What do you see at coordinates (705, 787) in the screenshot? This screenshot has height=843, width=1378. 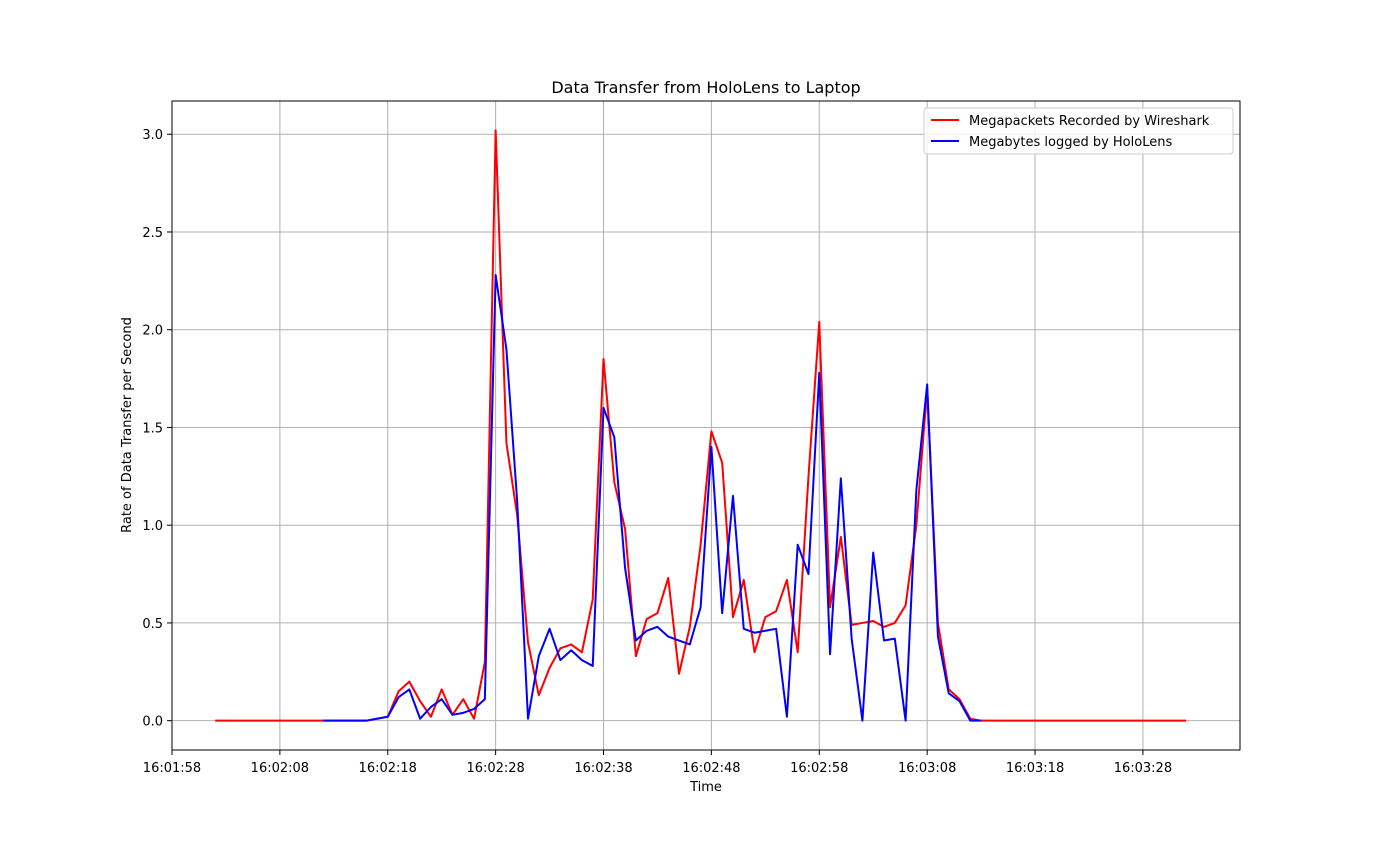 I see `x-axis-title: Time` at bounding box center [705, 787].